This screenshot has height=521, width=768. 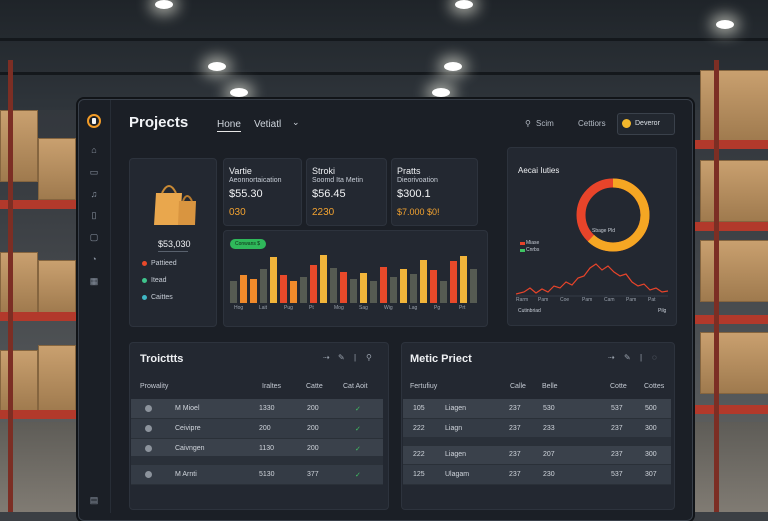 What do you see at coordinates (94, 194) in the screenshot?
I see `bell-icon: ♫` at bounding box center [94, 194].